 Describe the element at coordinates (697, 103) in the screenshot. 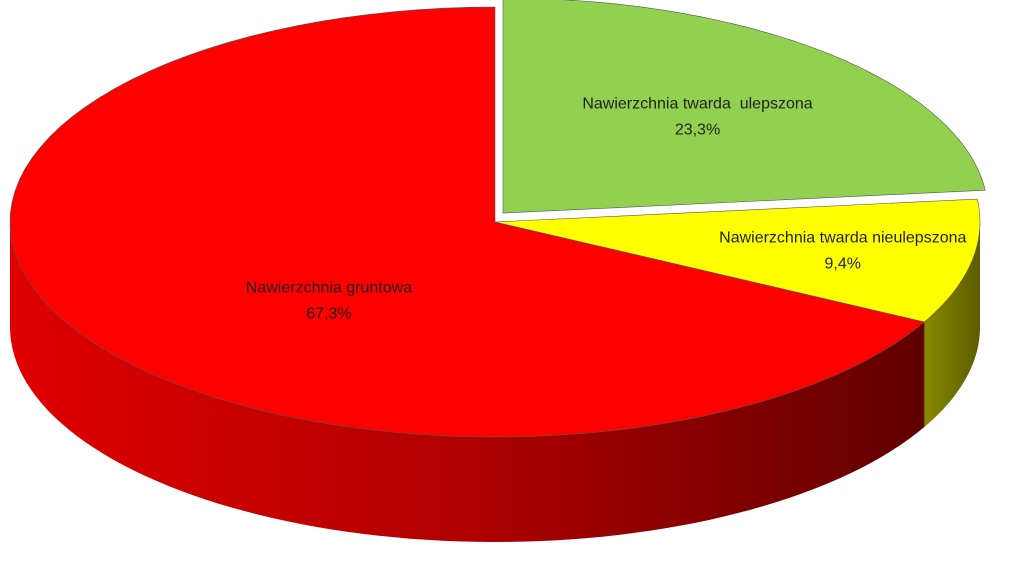

I see `slice-label: Nawierzchnia twarda ulepszona` at that location.